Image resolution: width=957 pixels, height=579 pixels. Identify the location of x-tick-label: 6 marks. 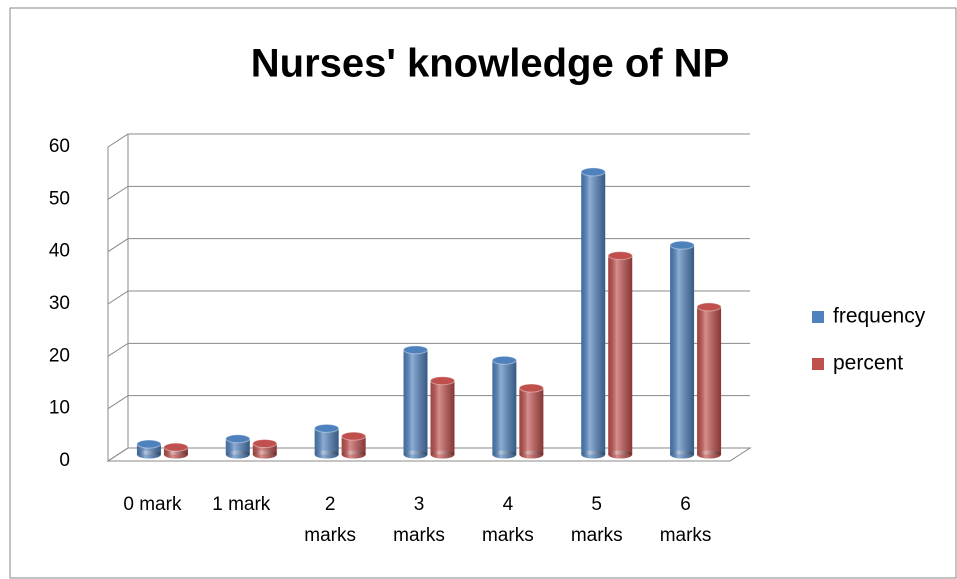
(686, 520).